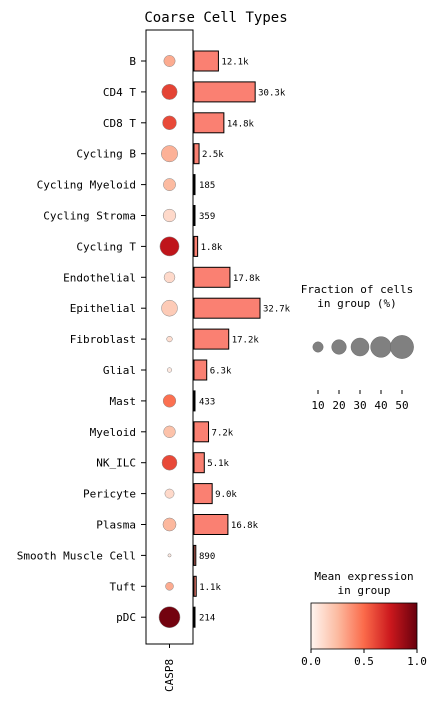 The width and height of the screenshot is (437, 701). I want to click on count-label: 17.2k, so click(246, 341).